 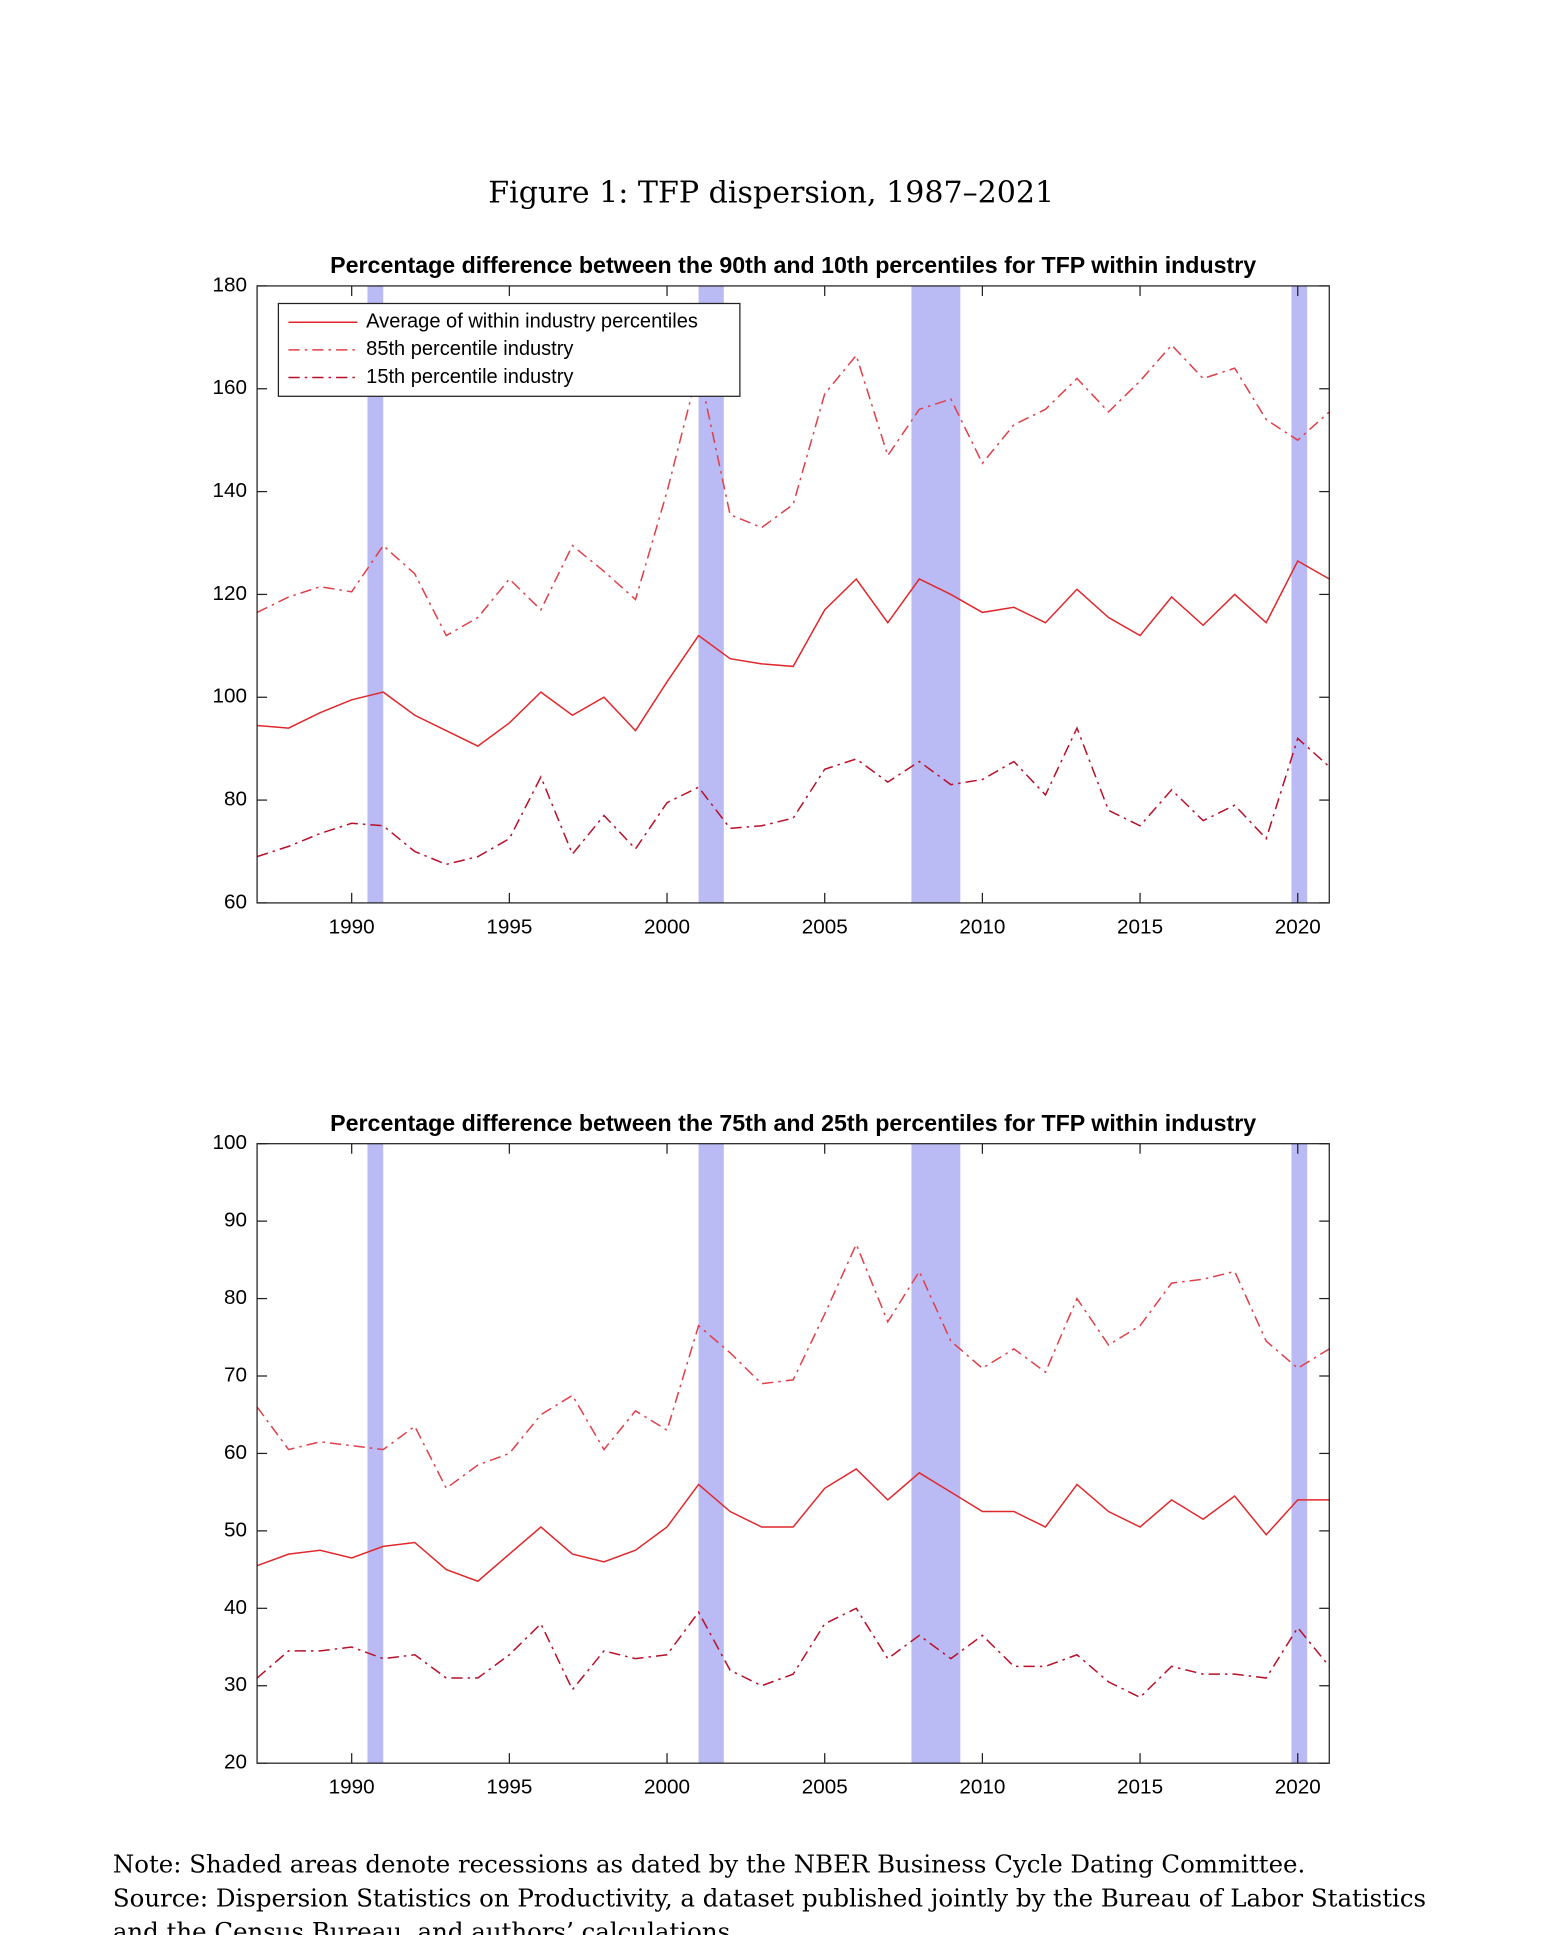 What do you see at coordinates (771, 192) in the screenshot?
I see `figure-title: Figure 1: TFP dispersion, 1987–2021` at bounding box center [771, 192].